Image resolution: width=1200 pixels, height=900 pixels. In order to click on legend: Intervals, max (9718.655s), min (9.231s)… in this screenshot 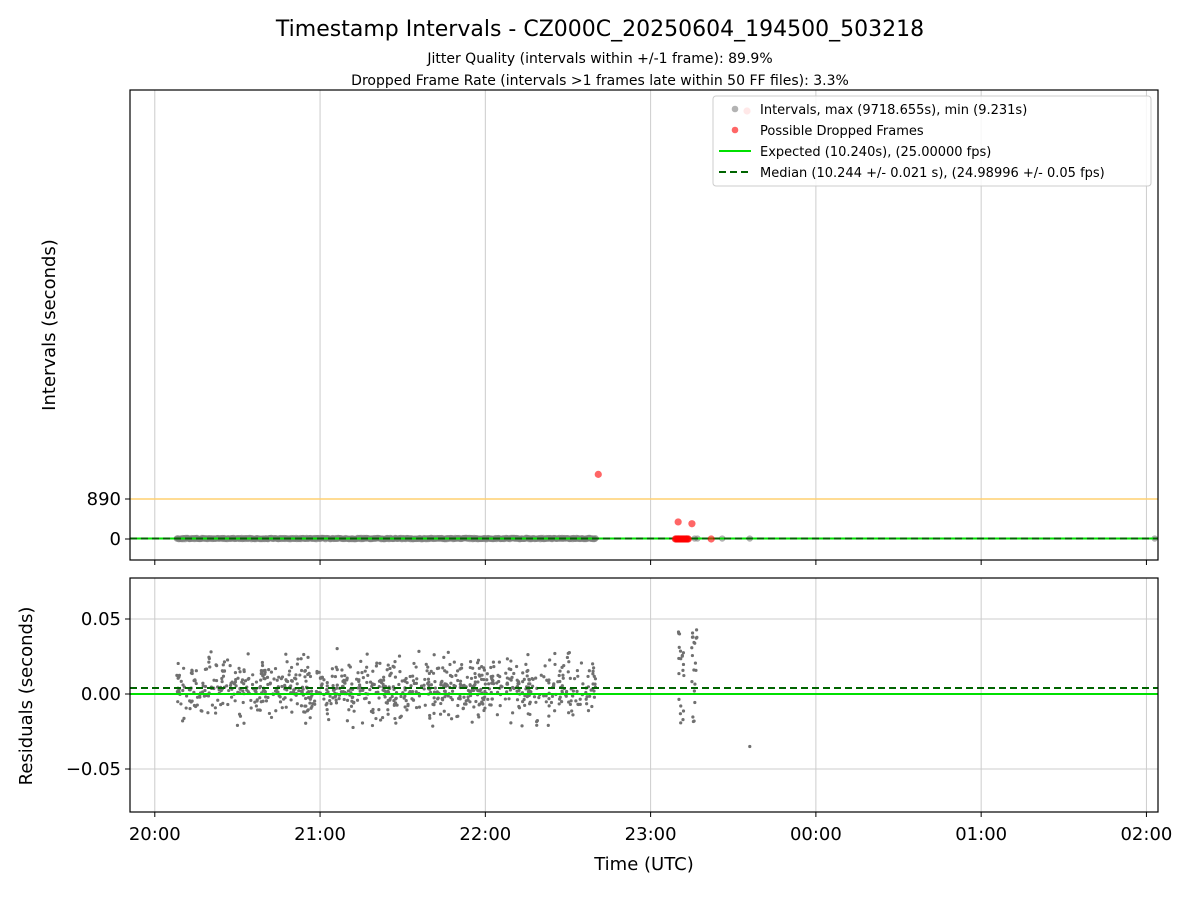, I will do `click(932, 141)`.